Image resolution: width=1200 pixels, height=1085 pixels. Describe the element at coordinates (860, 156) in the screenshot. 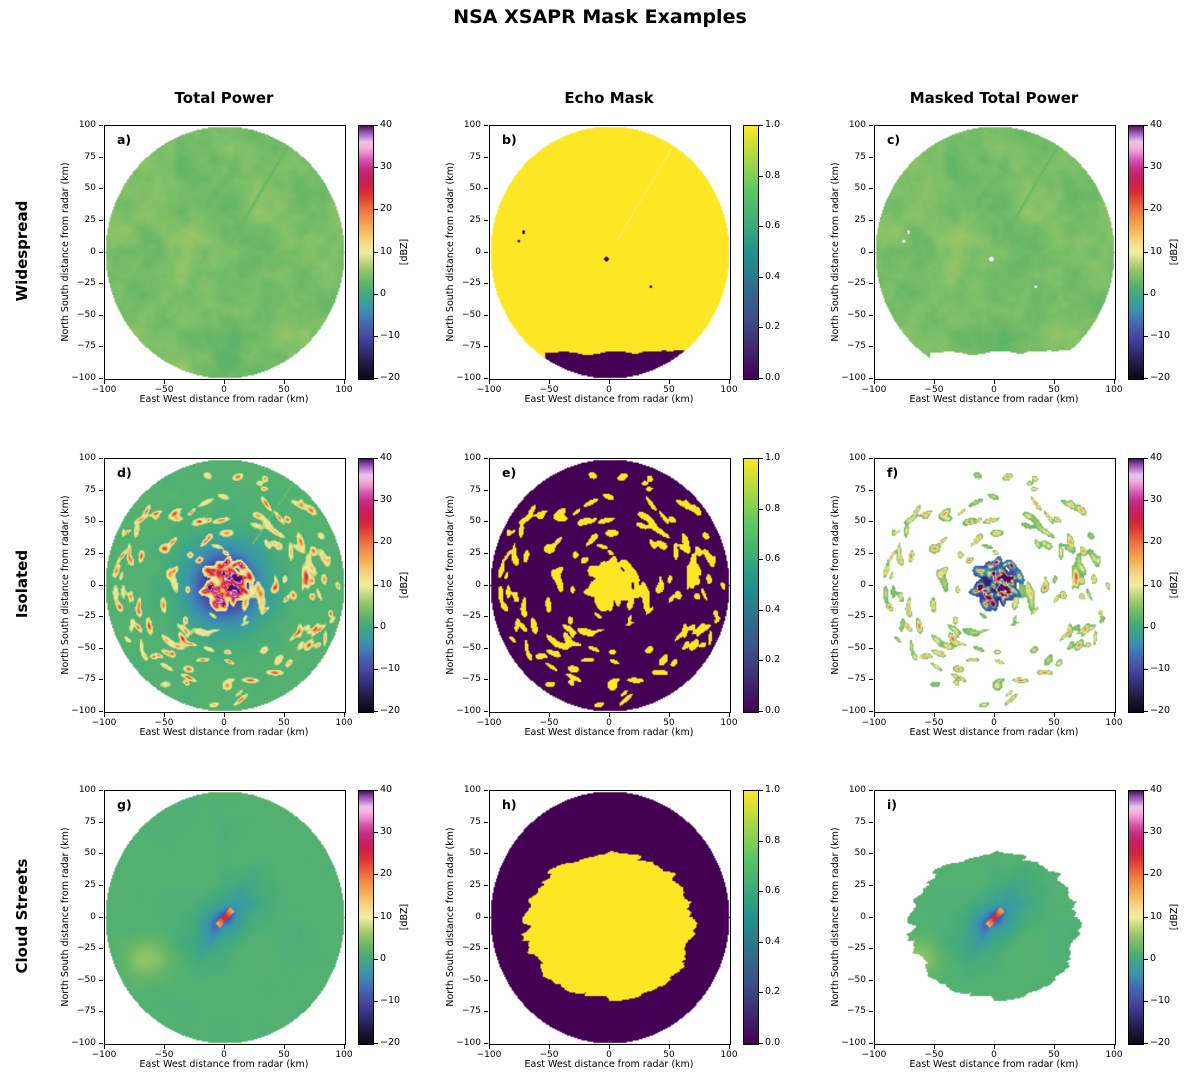

I see `y-tick-label: 75` at that location.